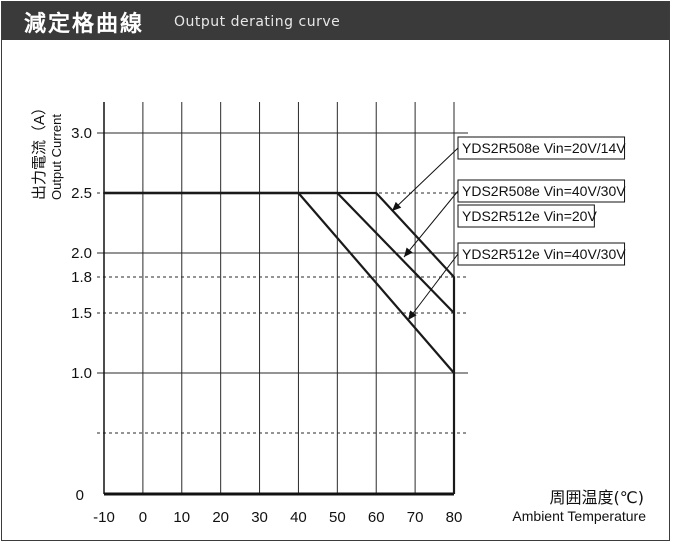  I want to click on legend-box, so click(526, 216).